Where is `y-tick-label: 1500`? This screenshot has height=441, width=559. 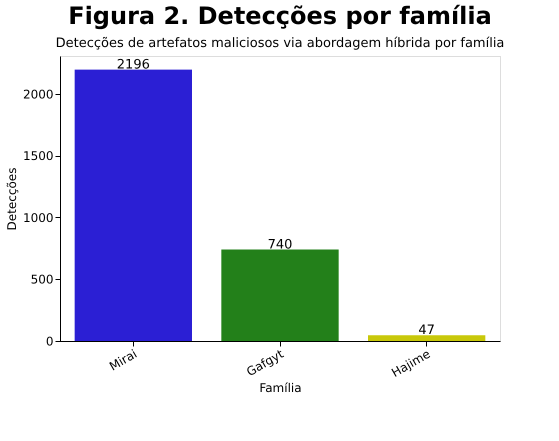
y-tick-label: 1500 is located at coordinates (38, 156).